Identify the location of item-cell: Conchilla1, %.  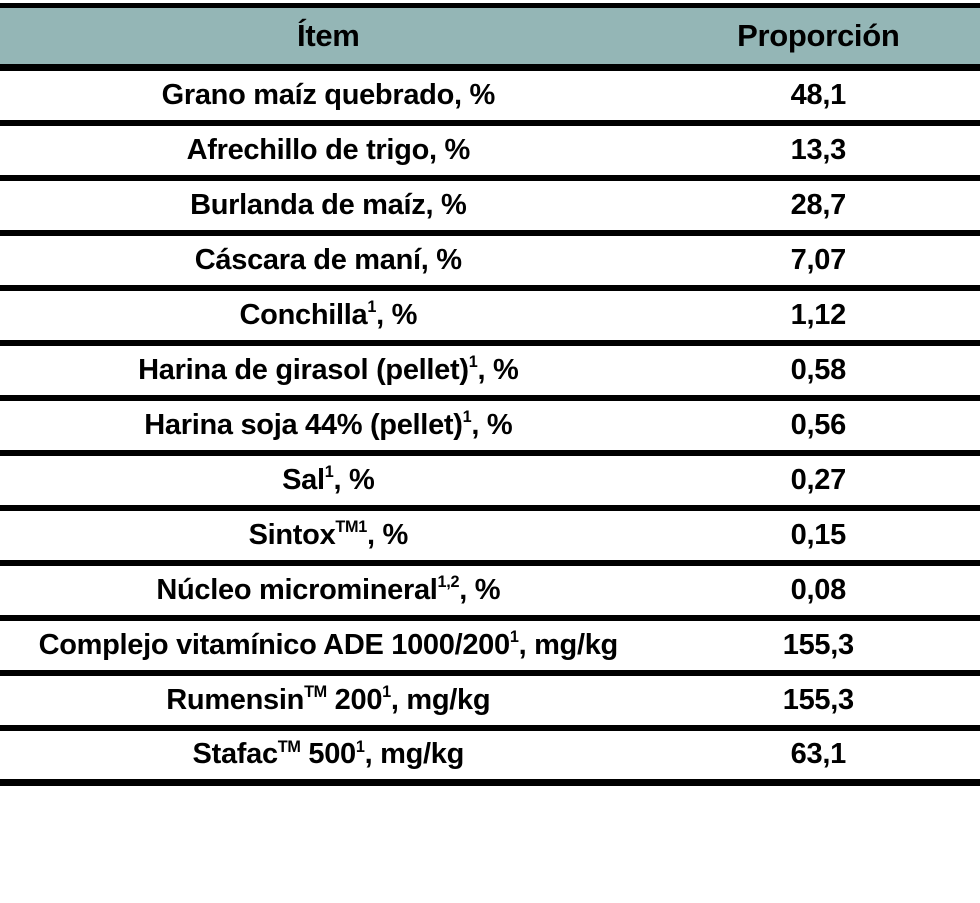
(328, 316).